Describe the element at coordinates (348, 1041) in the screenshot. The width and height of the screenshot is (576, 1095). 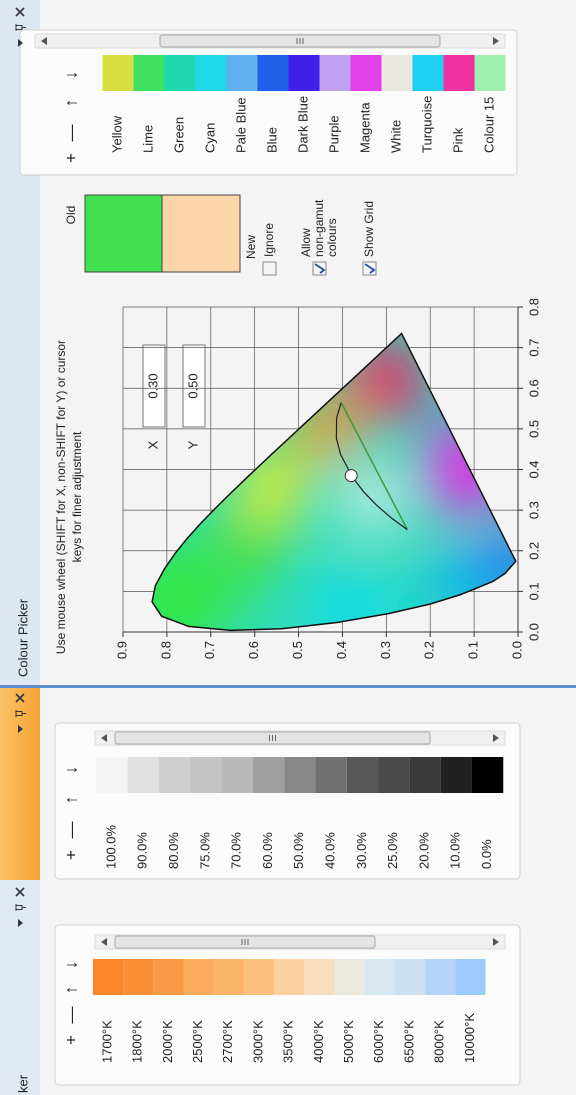
I see `list-label: 5000°K` at that location.